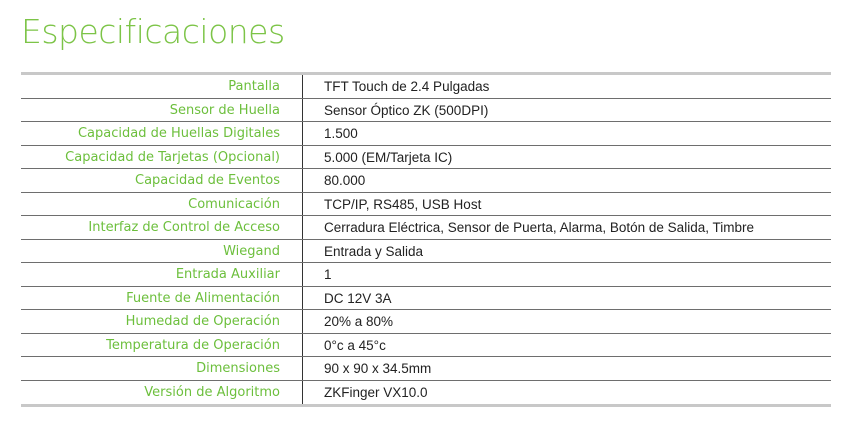  I want to click on table-row: Entrada Auxiliar 1, so click(426, 275).